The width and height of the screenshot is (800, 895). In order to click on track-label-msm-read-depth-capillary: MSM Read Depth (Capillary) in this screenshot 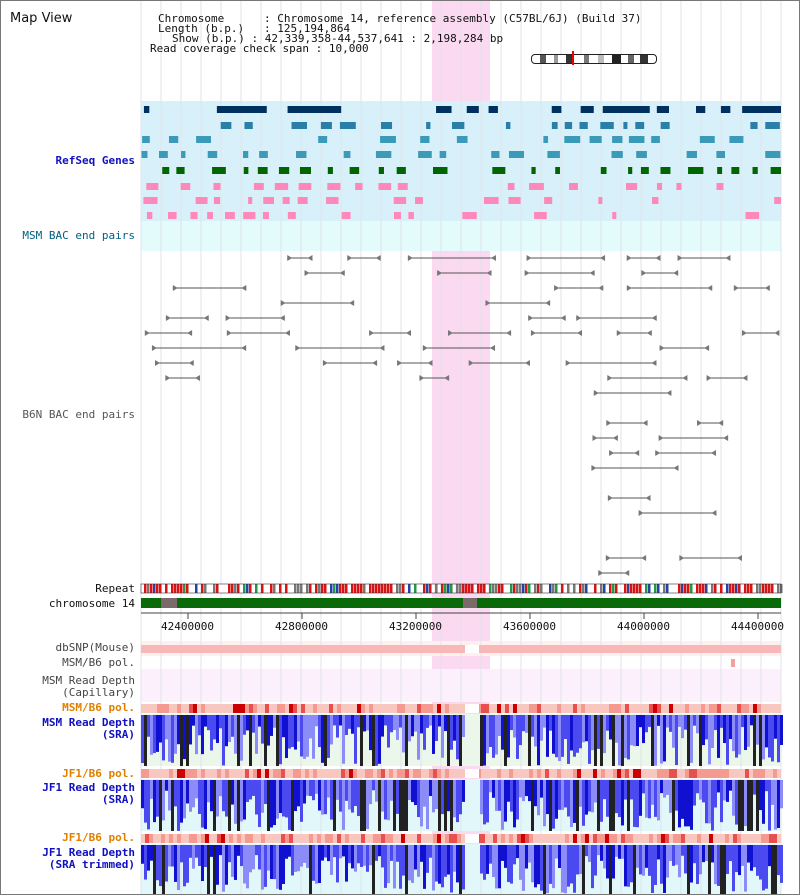, I will do `click(88, 686)`.